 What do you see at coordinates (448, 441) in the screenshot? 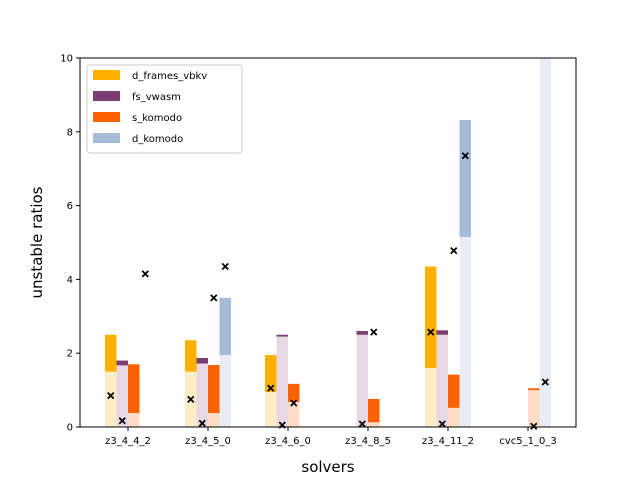
I see `x-tick-label-z3_4_11_2: z3_4_11_2` at bounding box center [448, 441].